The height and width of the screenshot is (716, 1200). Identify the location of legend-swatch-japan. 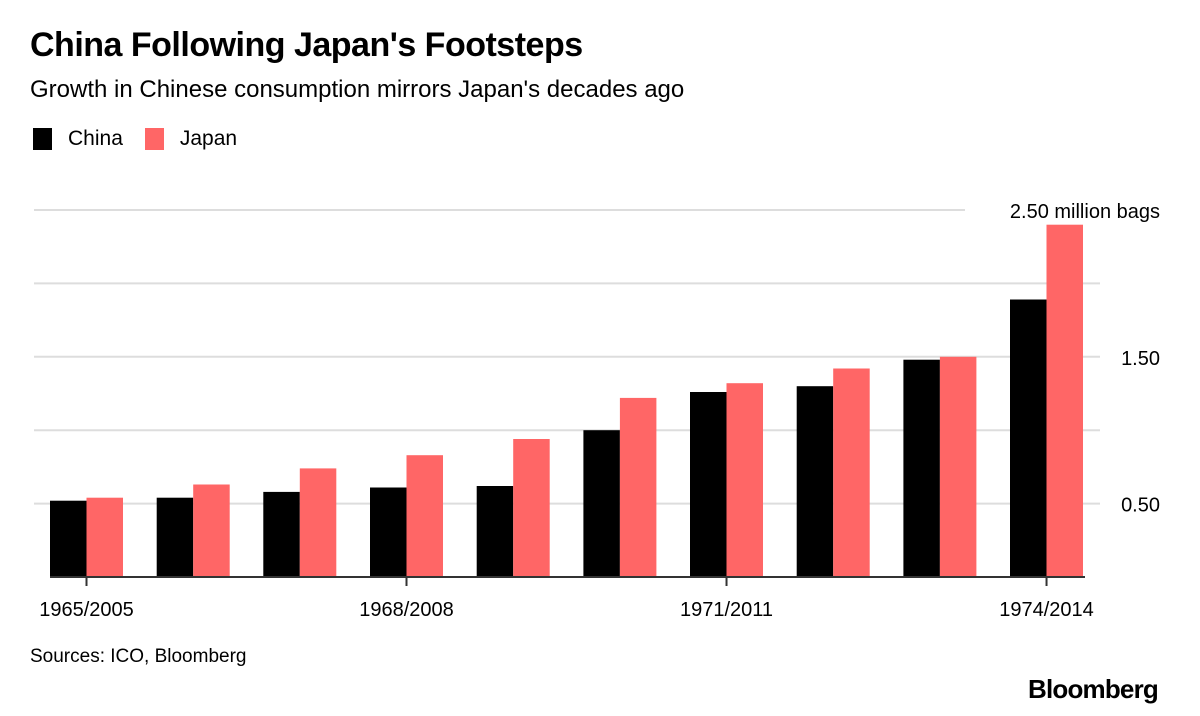
(154, 139).